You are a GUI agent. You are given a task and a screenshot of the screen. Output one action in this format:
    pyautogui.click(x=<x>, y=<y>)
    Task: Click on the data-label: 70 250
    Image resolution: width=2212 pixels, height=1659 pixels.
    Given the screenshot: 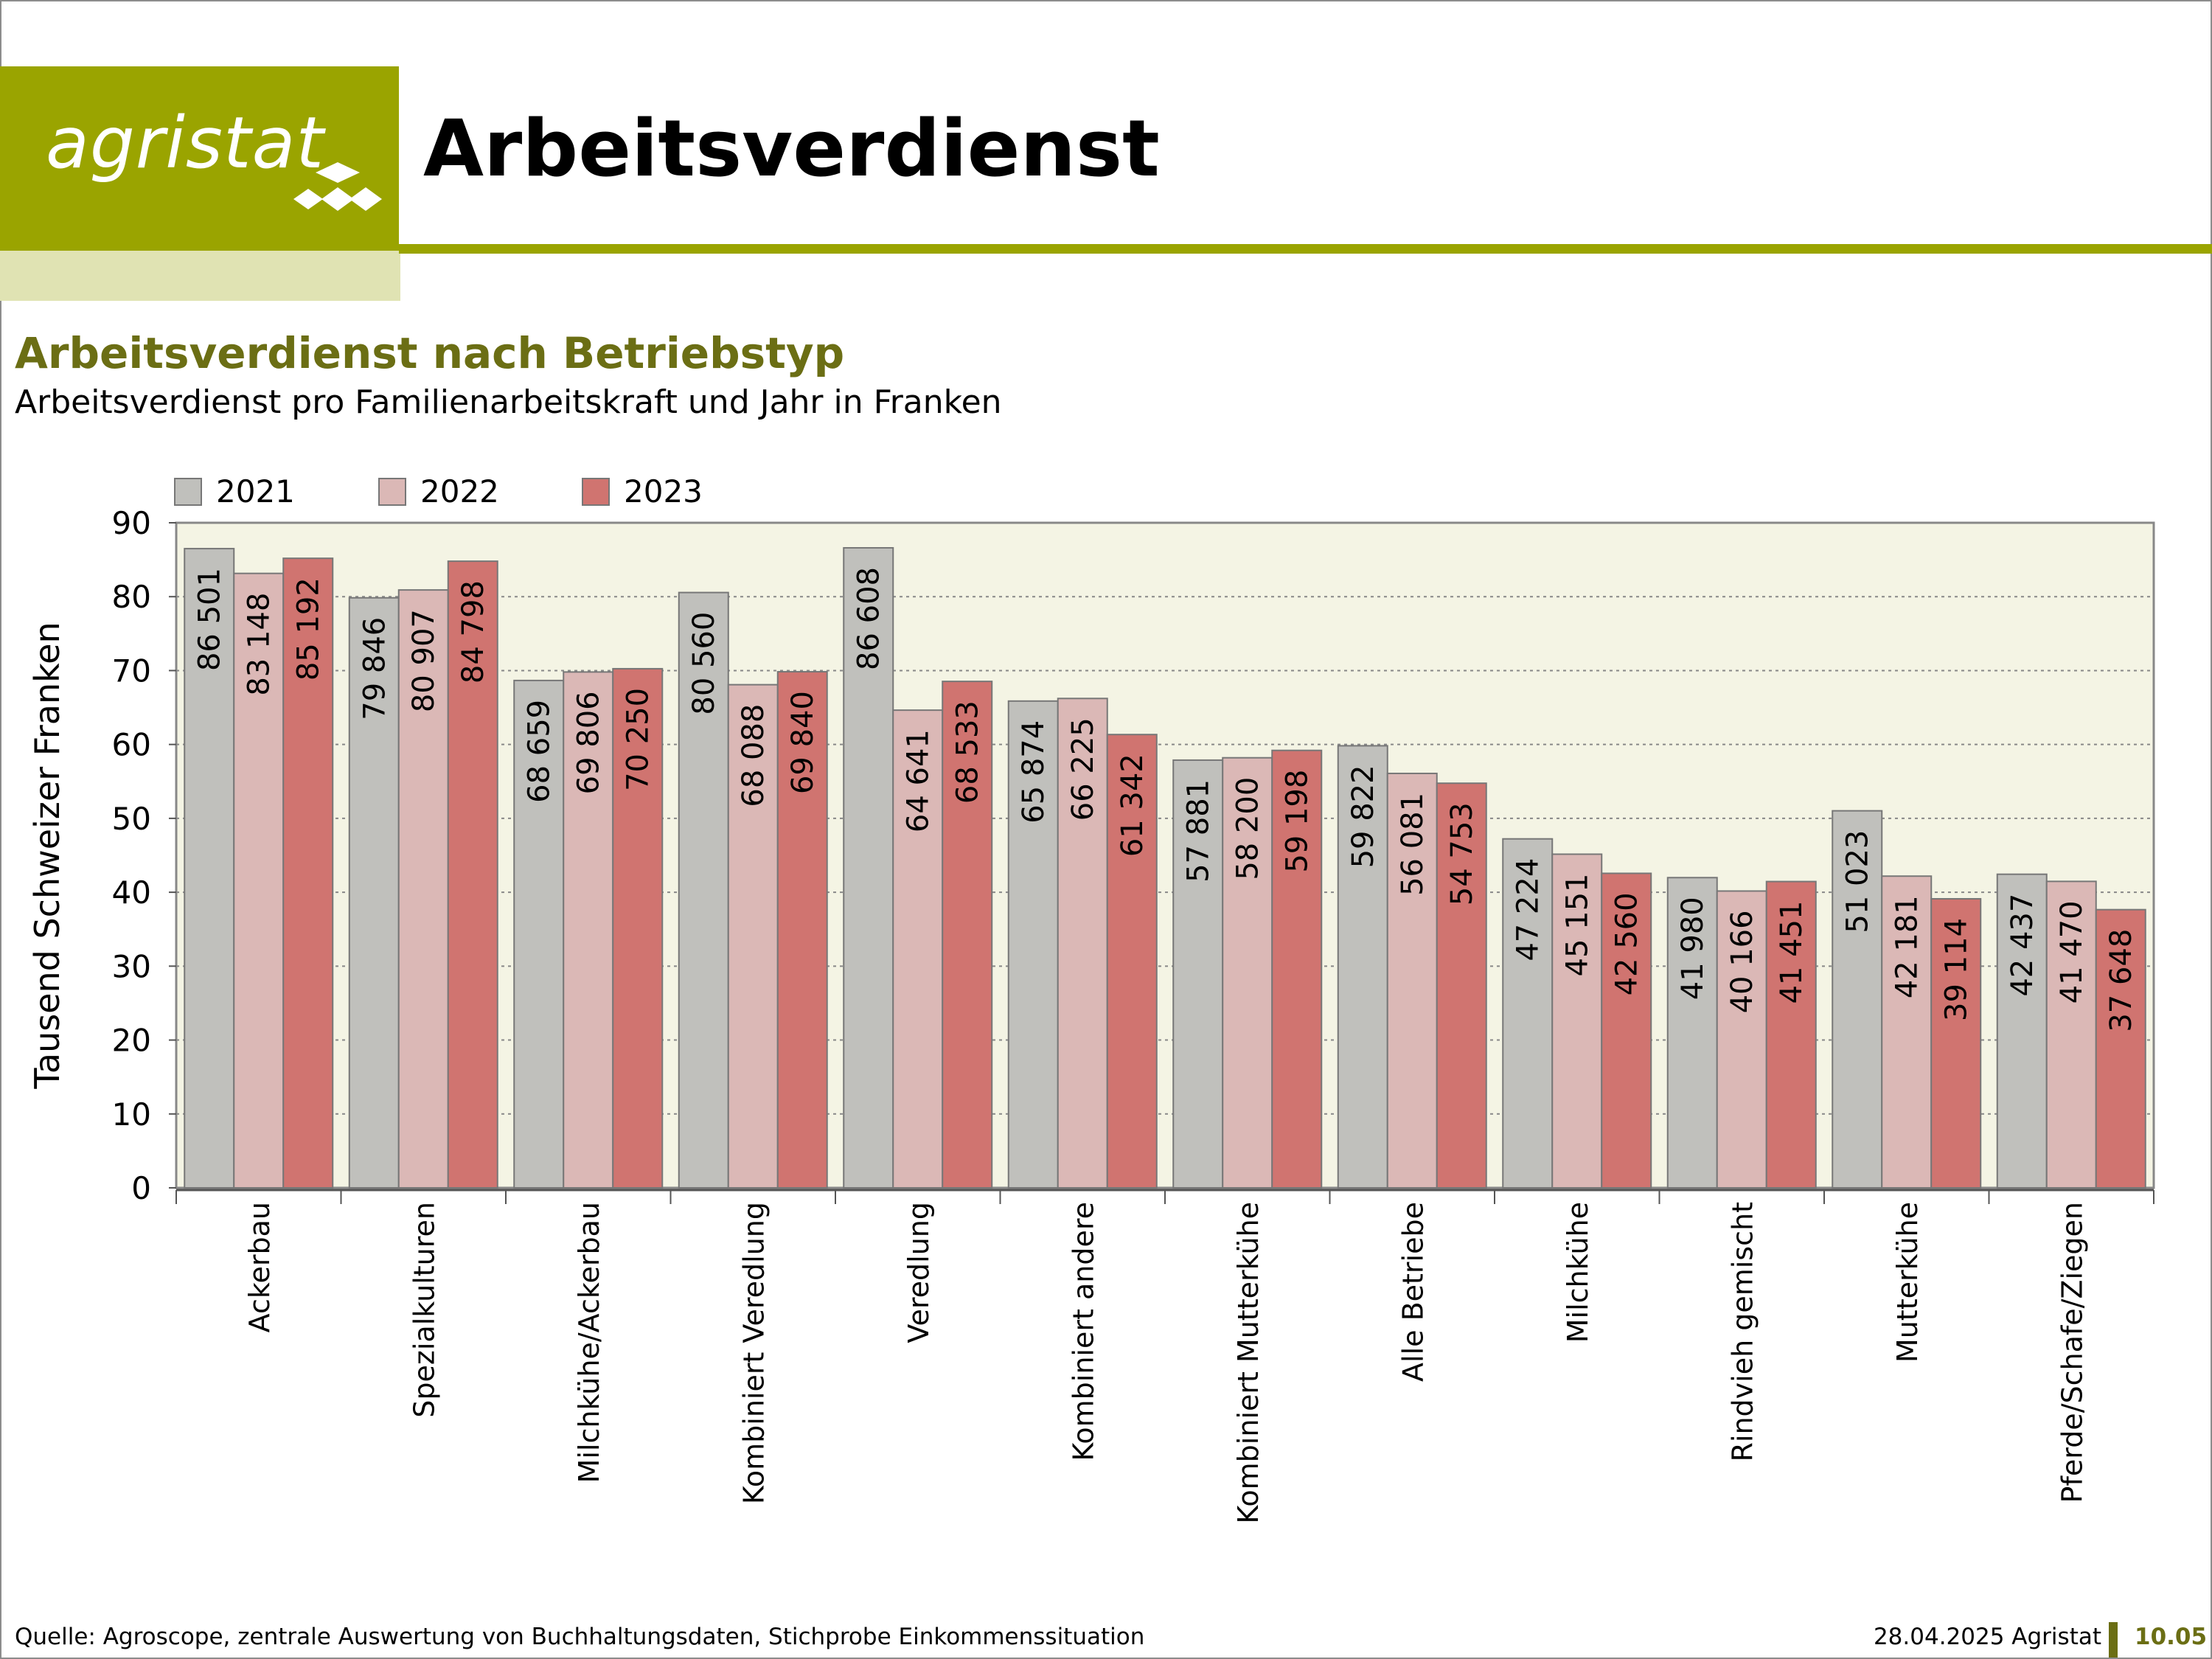 What is the action you would take?
    pyautogui.click(x=638, y=739)
    